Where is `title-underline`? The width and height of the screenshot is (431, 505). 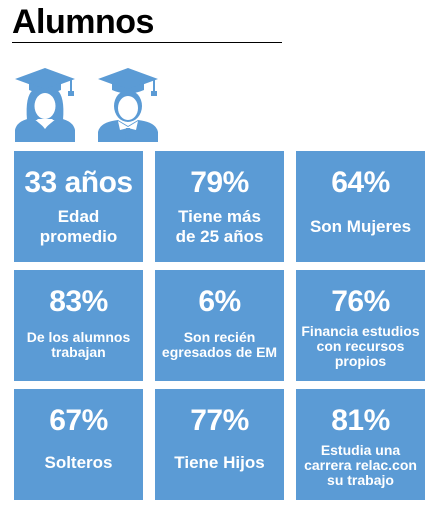 title-underline is located at coordinates (147, 42).